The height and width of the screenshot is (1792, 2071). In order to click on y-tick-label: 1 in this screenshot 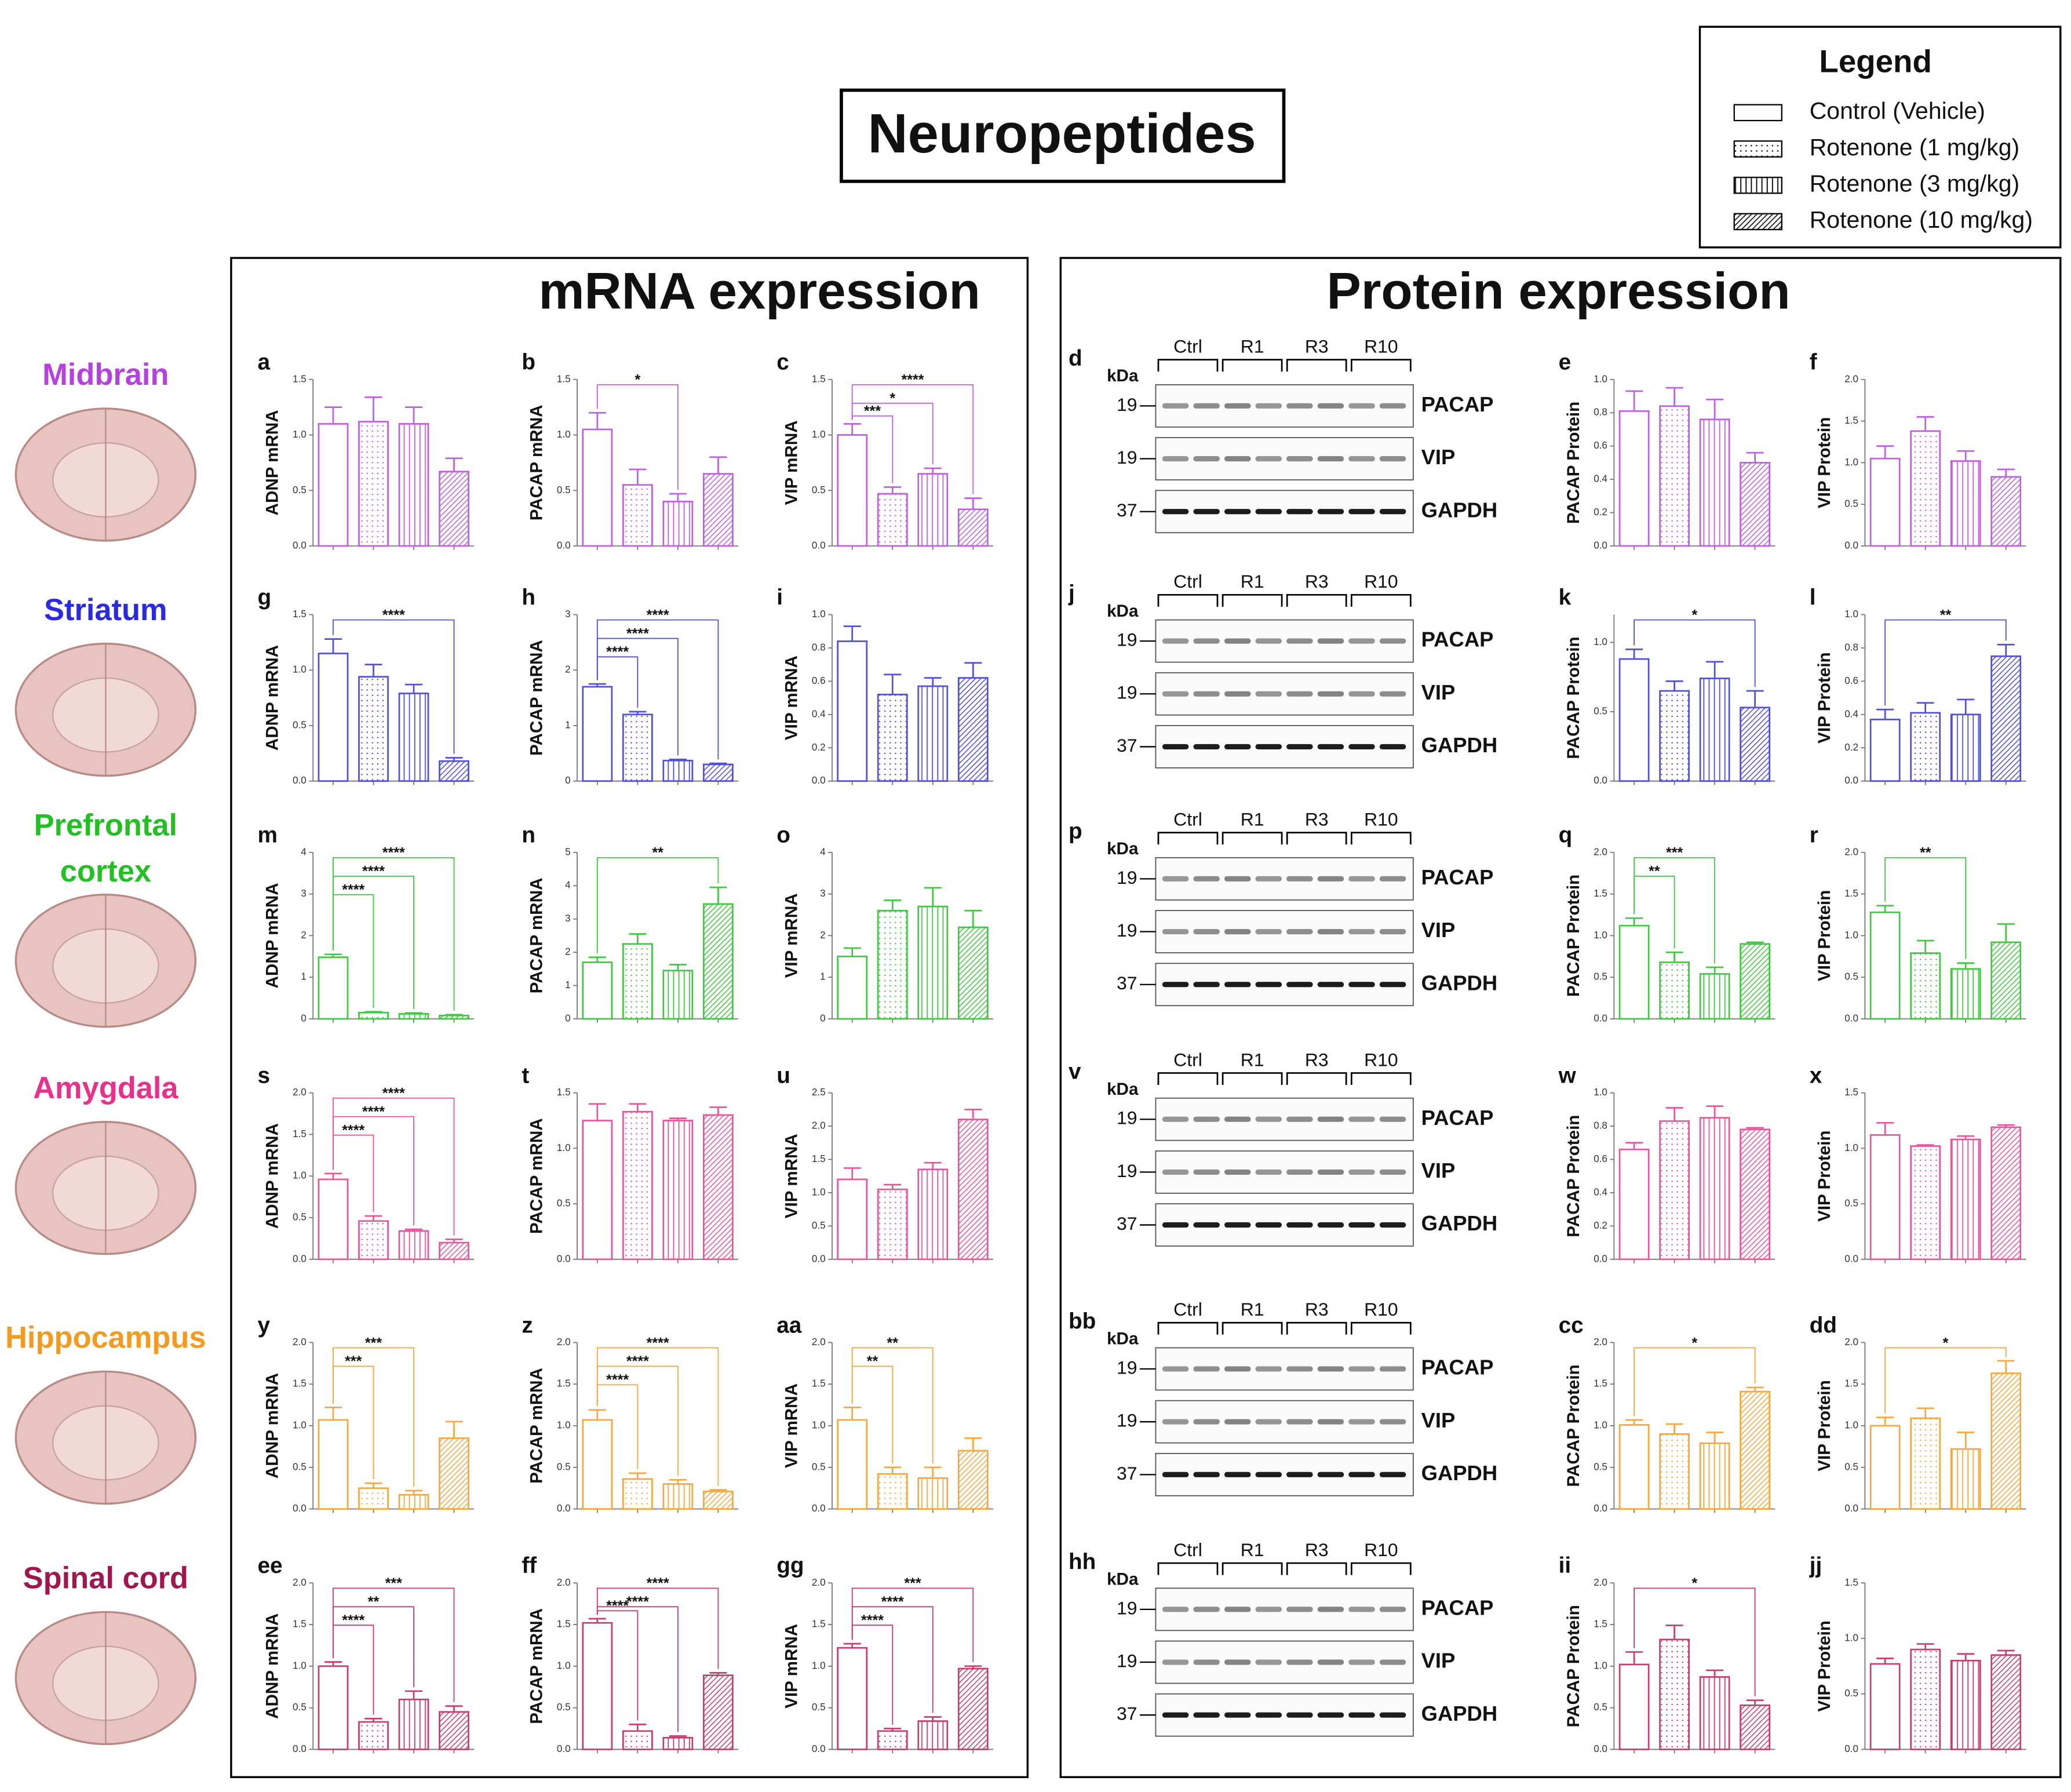, I will do `click(304, 976)`.